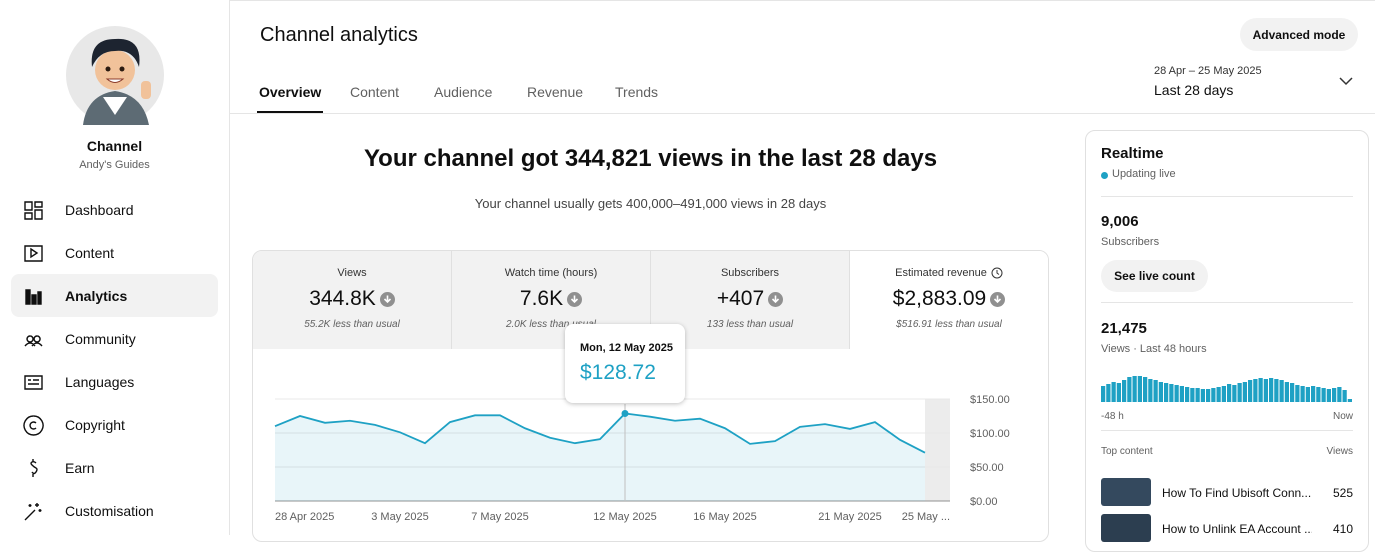 Image resolution: width=1375 pixels, height=552 pixels. Describe the element at coordinates (114, 510) in the screenshot. I see `nav-item: Customisation` at that location.